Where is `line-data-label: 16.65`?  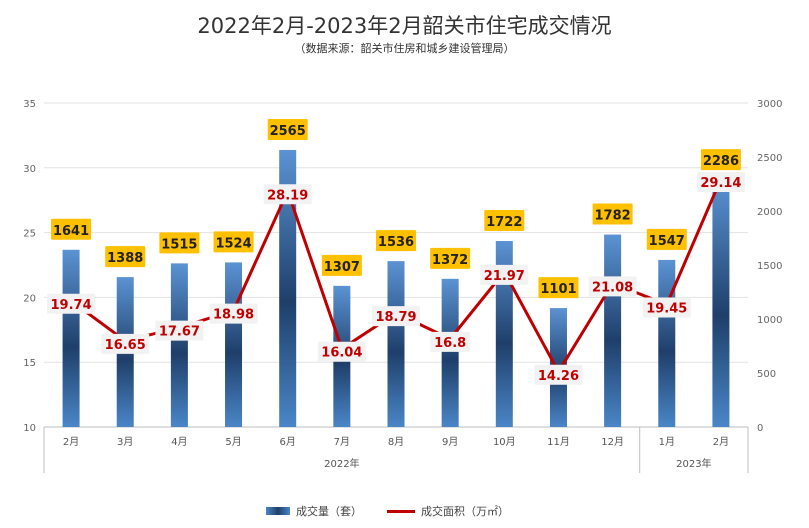 line-data-label: 16.65 is located at coordinates (125, 345).